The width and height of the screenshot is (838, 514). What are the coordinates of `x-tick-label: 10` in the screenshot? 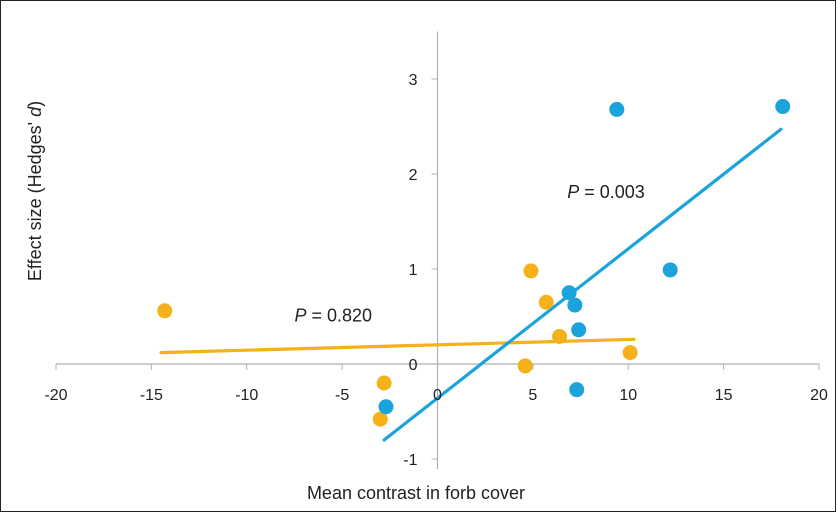 It's located at (628, 395).